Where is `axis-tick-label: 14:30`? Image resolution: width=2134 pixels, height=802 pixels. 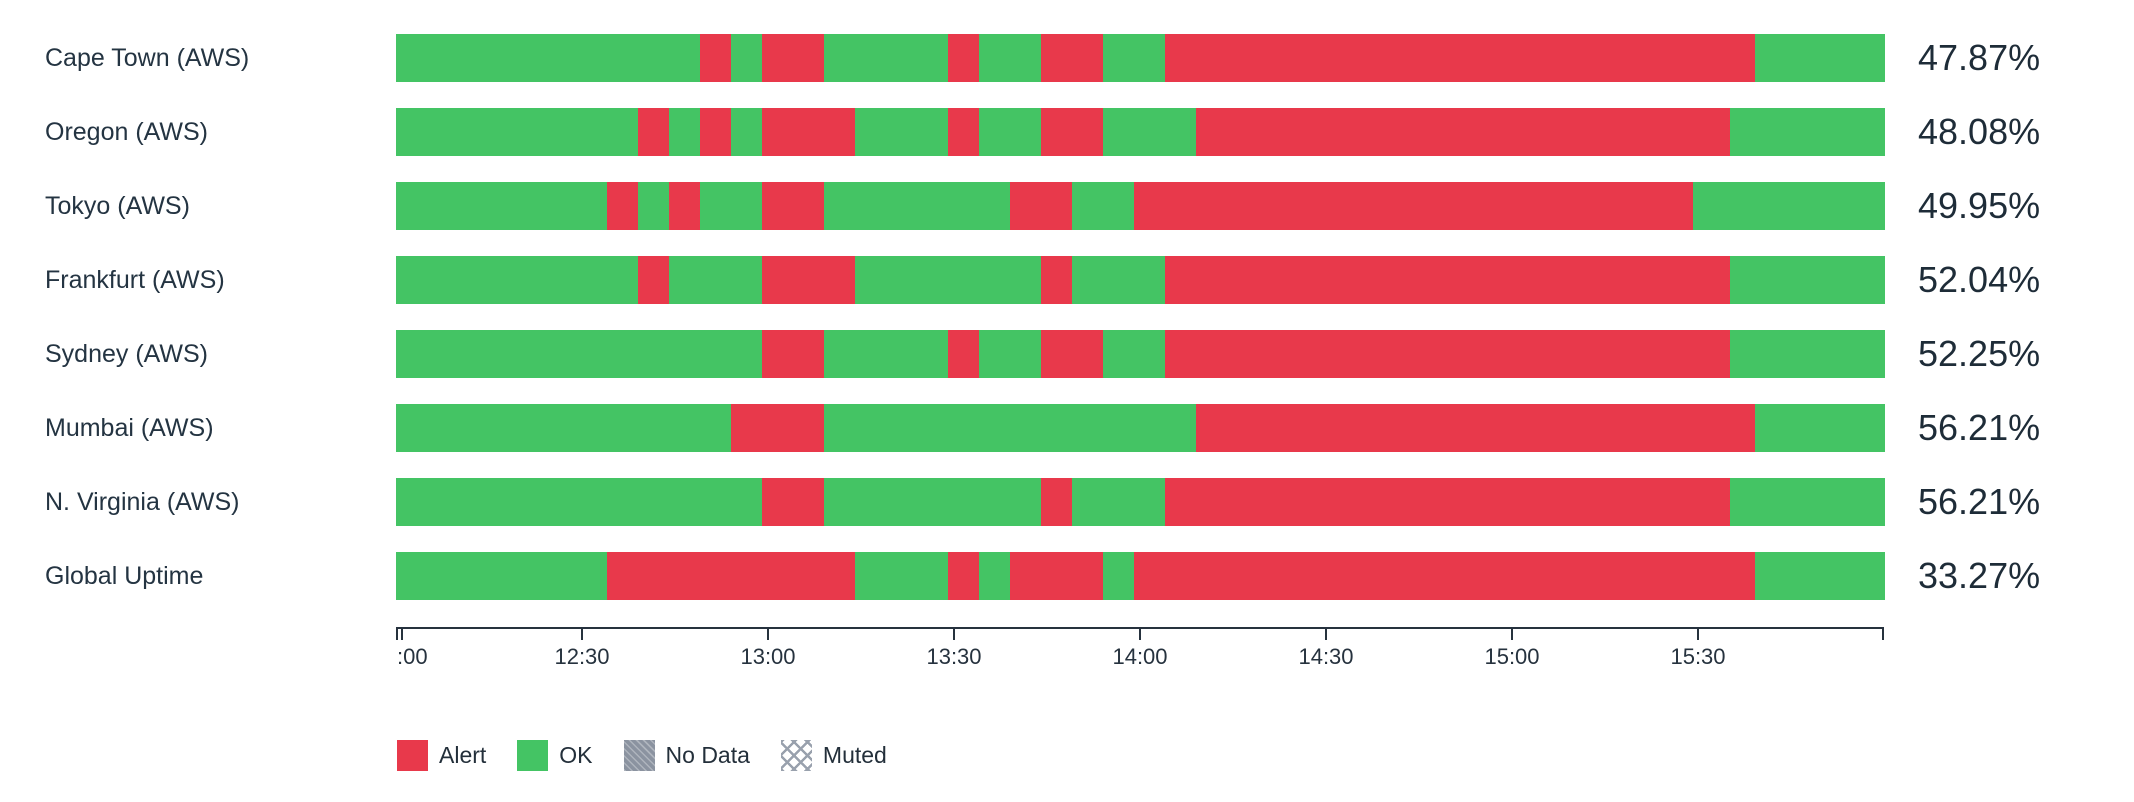 axis-tick-label: 14:30 is located at coordinates (1326, 656).